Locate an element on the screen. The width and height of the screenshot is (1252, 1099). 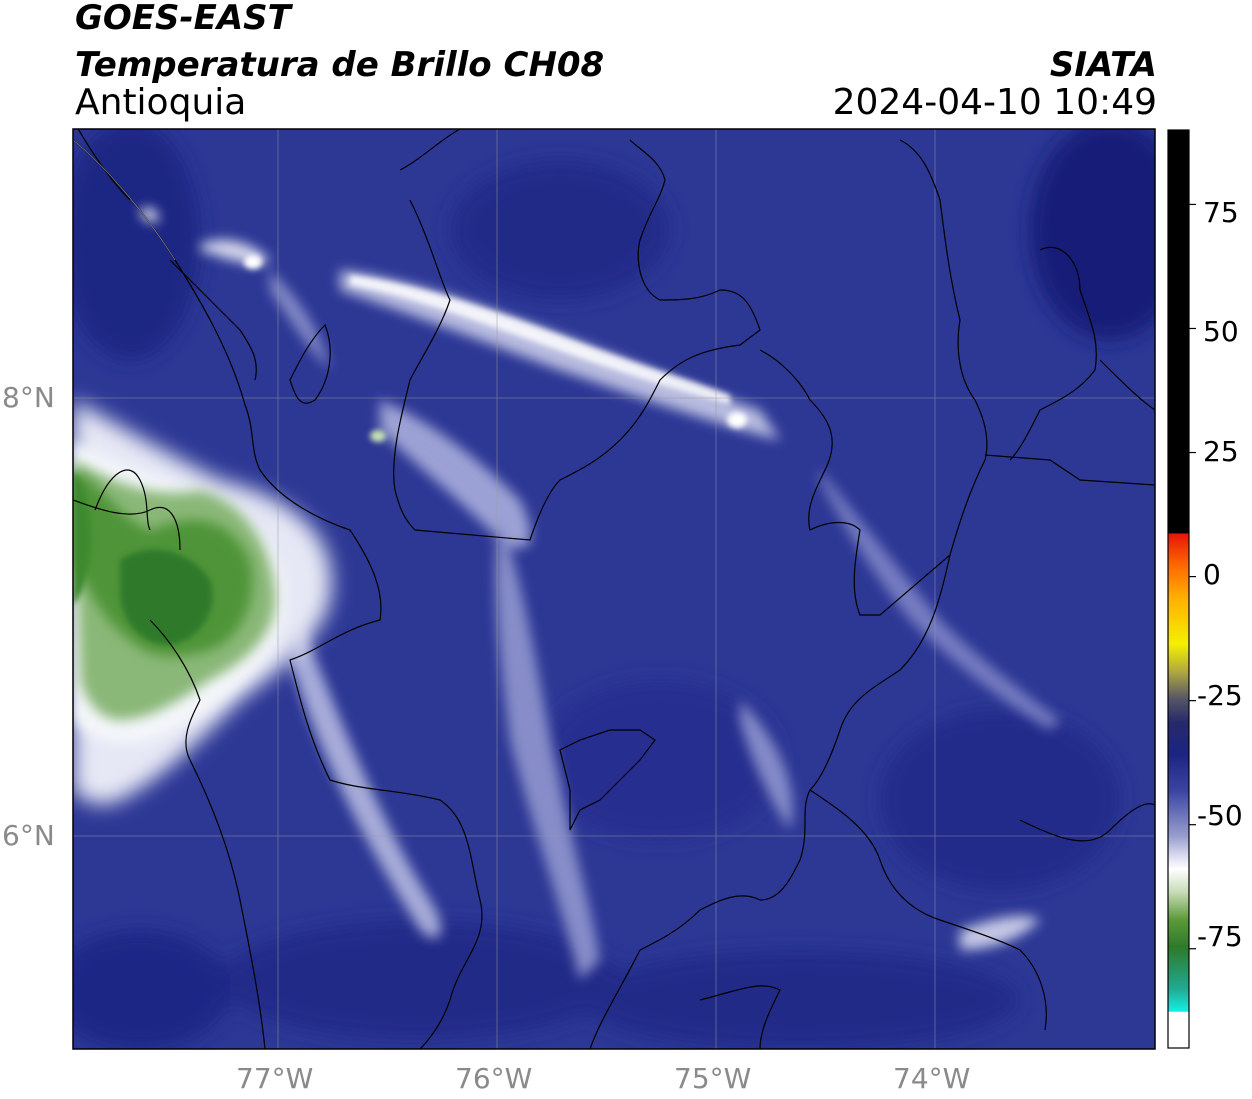
lon-tick-label: 77°W is located at coordinates (275, 1078).